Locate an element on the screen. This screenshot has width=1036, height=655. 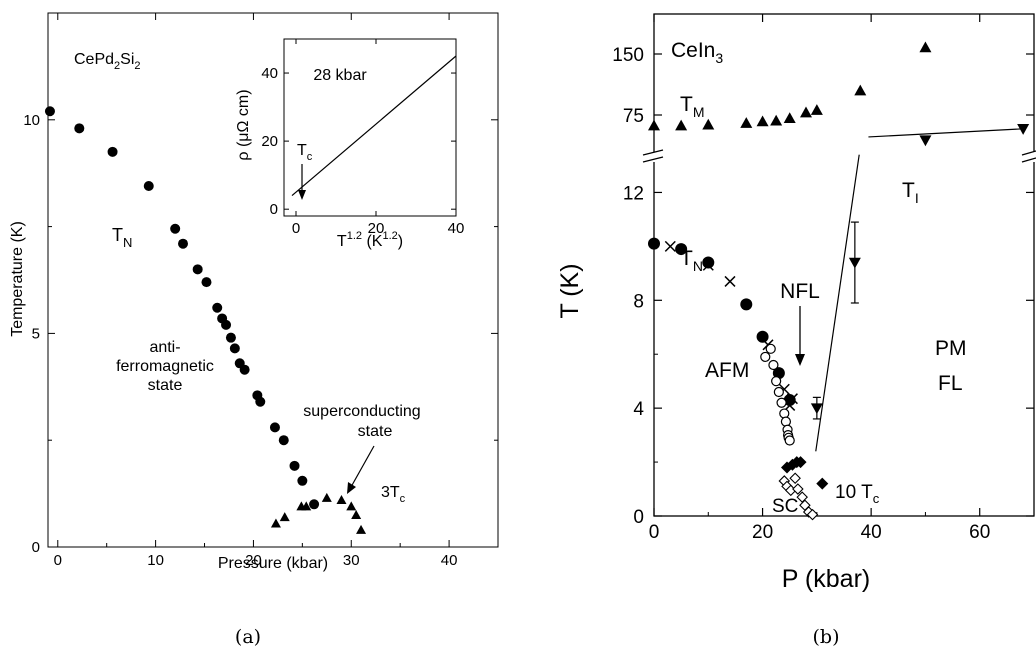
inset-y-tick-label: 20 is located at coordinates (269, 141).